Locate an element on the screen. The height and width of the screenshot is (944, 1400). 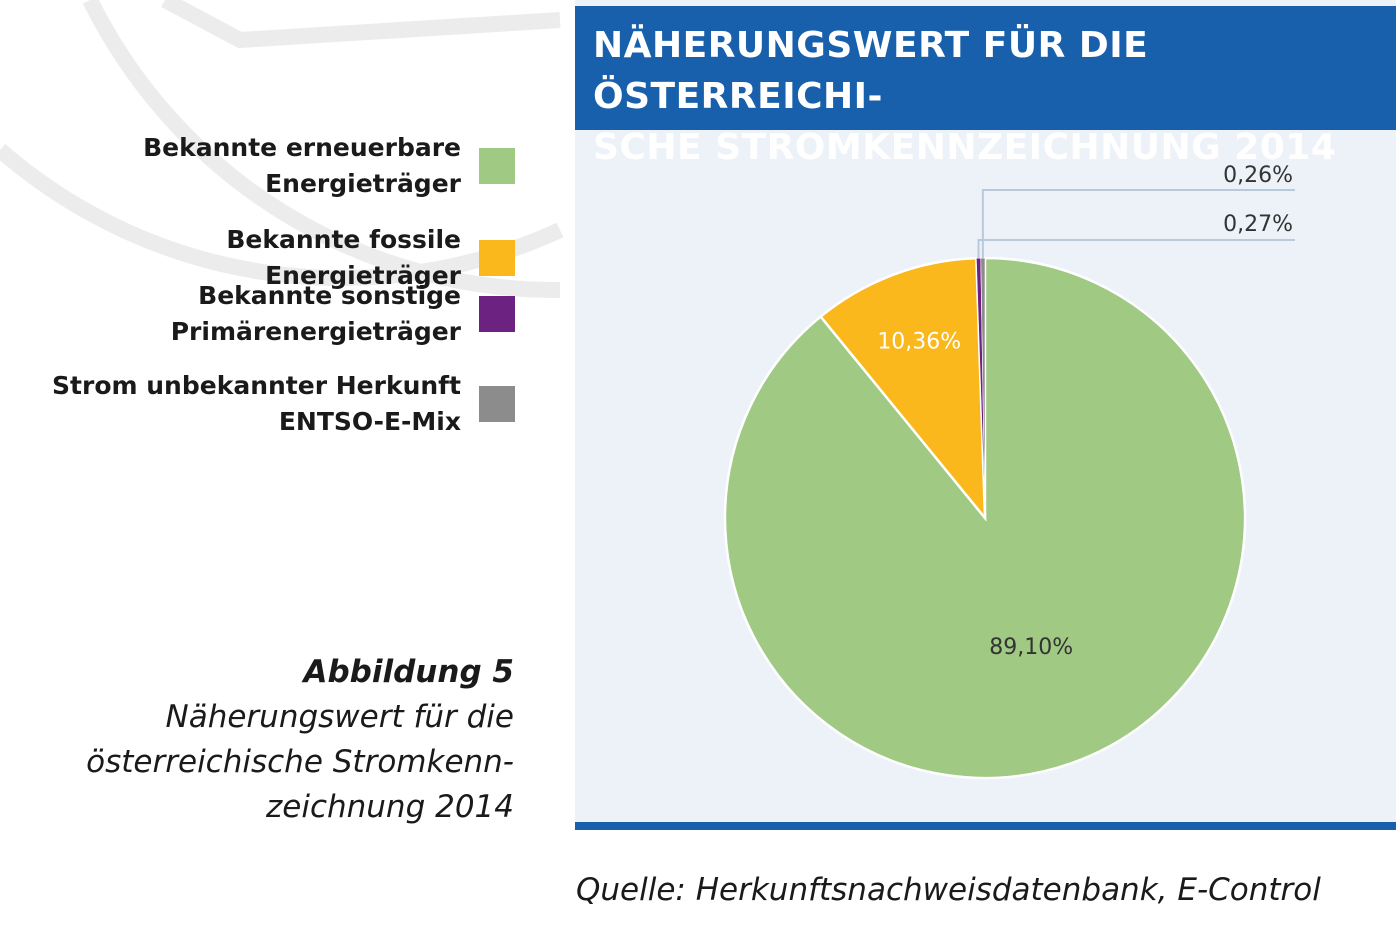
legend-item-fossil: Bekannte fossile Energieträger is located at coordinates (277, 258).